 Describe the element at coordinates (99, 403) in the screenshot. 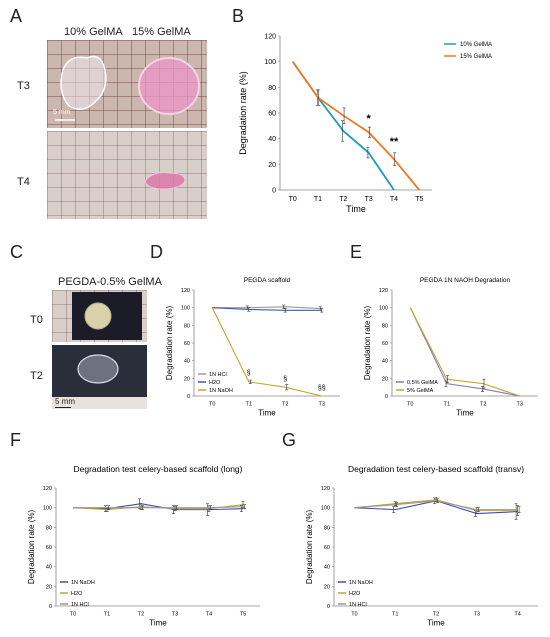

I see `photo-c-ruler: 5 mm` at that location.